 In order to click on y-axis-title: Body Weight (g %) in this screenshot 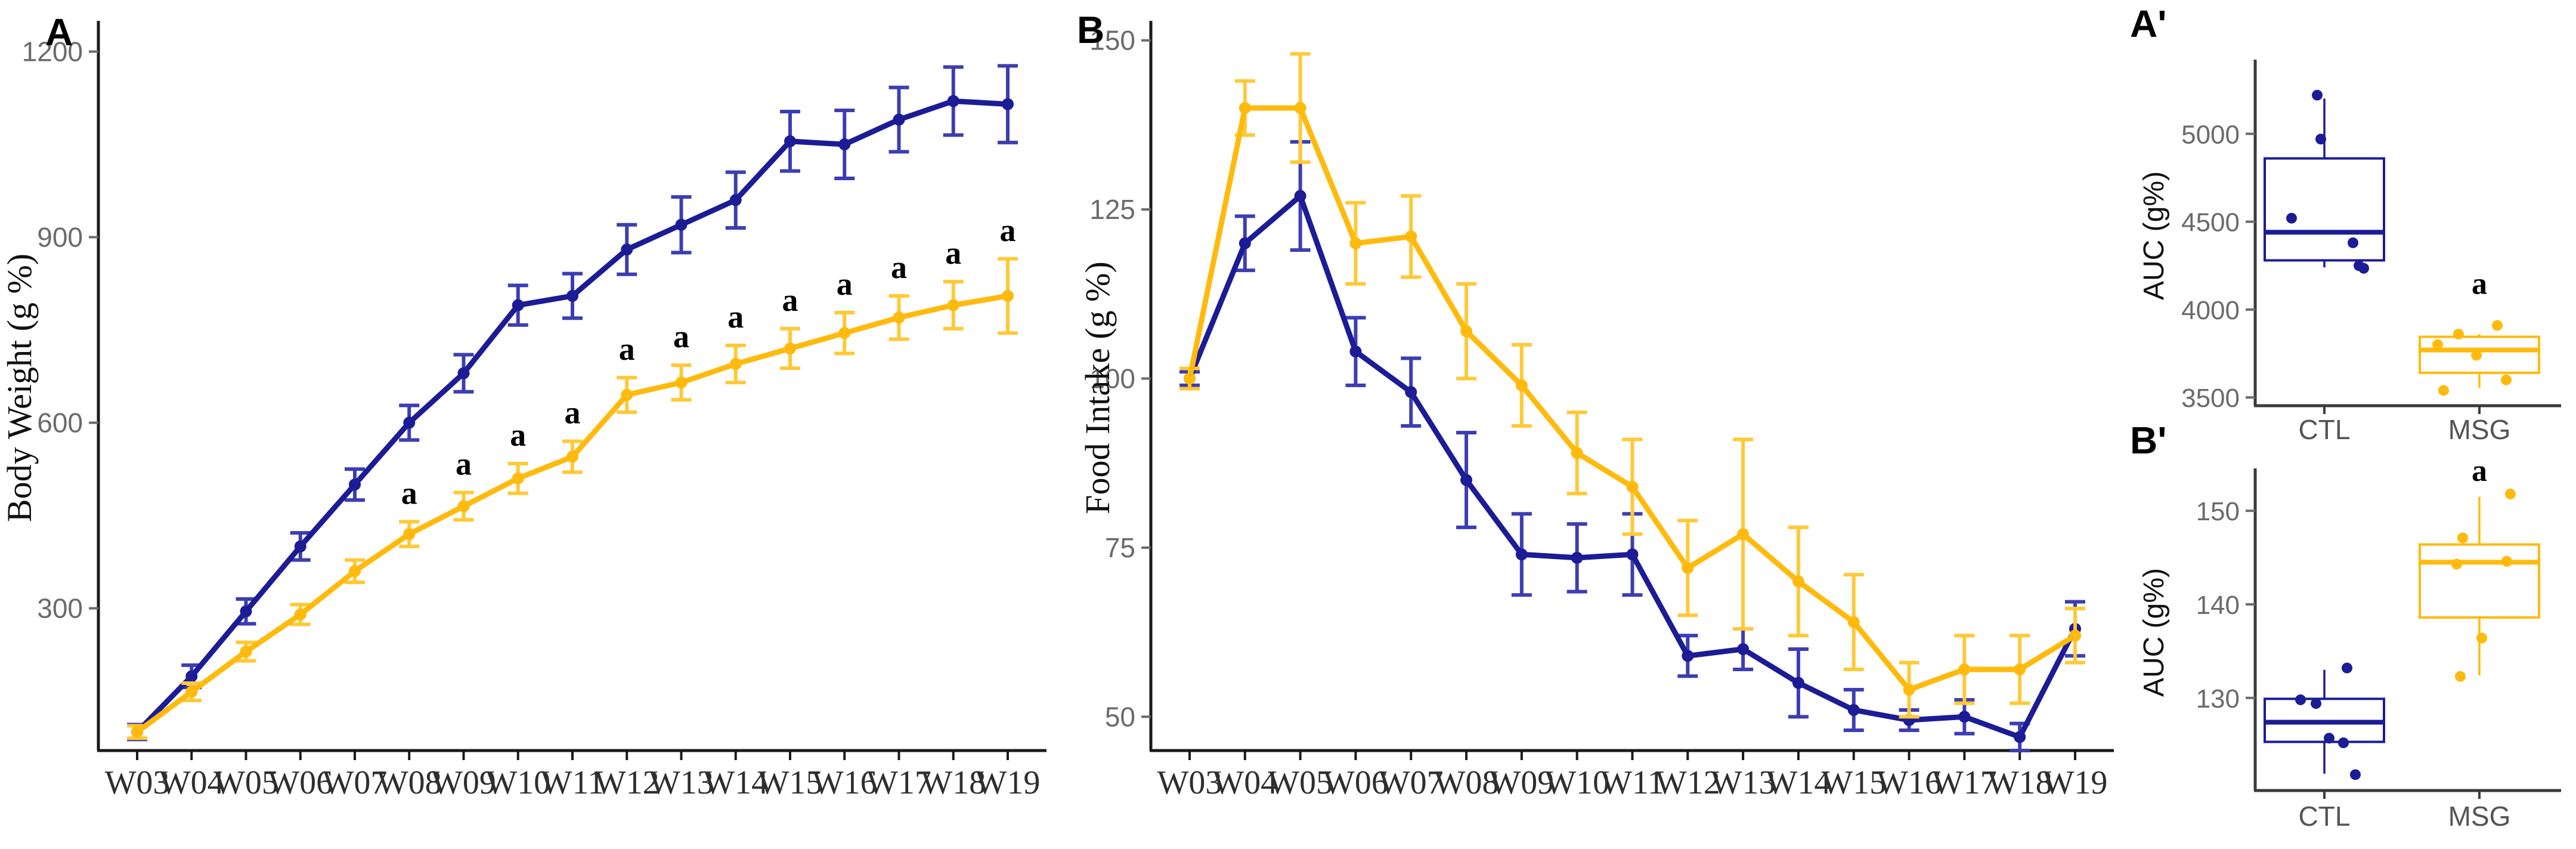, I will do `click(19, 388)`.